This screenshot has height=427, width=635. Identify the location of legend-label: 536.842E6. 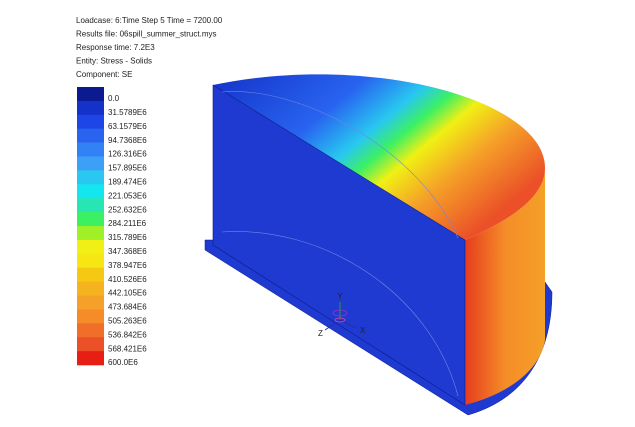
(127, 334).